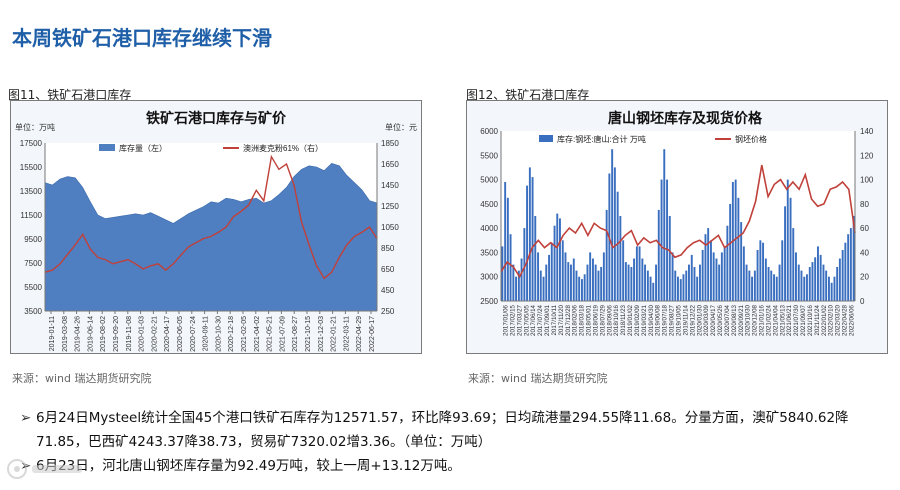 The width and height of the screenshot is (900, 490). What do you see at coordinates (372, 334) in the screenshot?
I see `x-tick-label: 2022-06-17` at bounding box center [372, 334].